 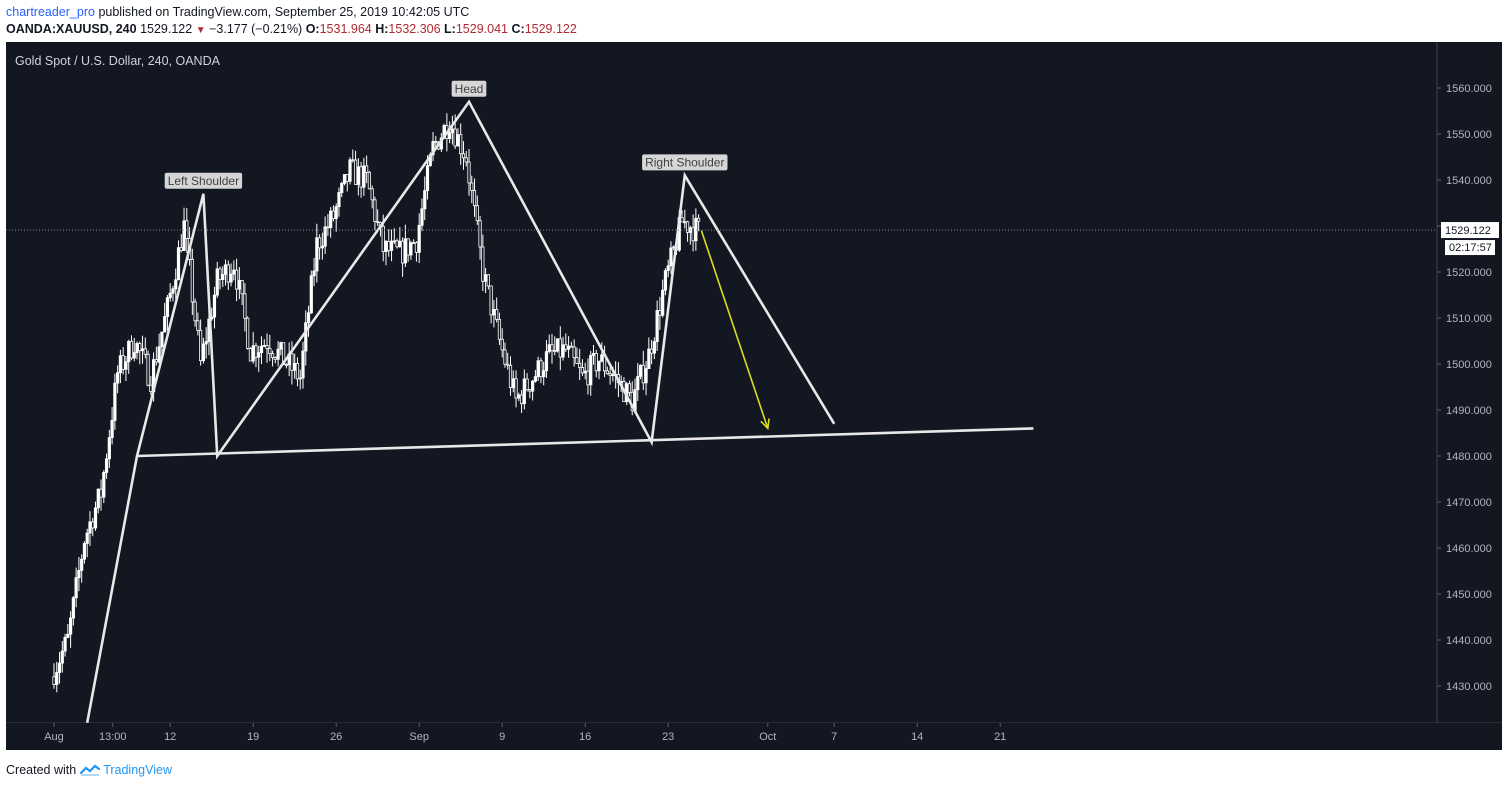 I want to click on change-value: −3.177 (−0.21%), so click(x=256, y=29).